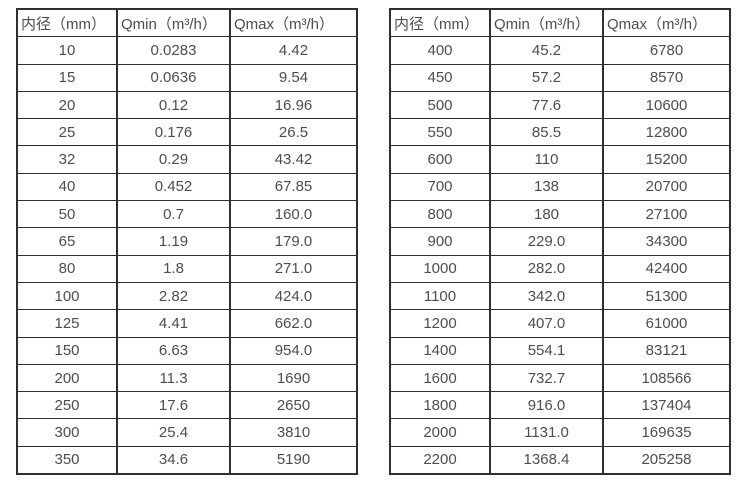  What do you see at coordinates (546, 187) in the screenshot?
I see `cell: 138` at bounding box center [546, 187].